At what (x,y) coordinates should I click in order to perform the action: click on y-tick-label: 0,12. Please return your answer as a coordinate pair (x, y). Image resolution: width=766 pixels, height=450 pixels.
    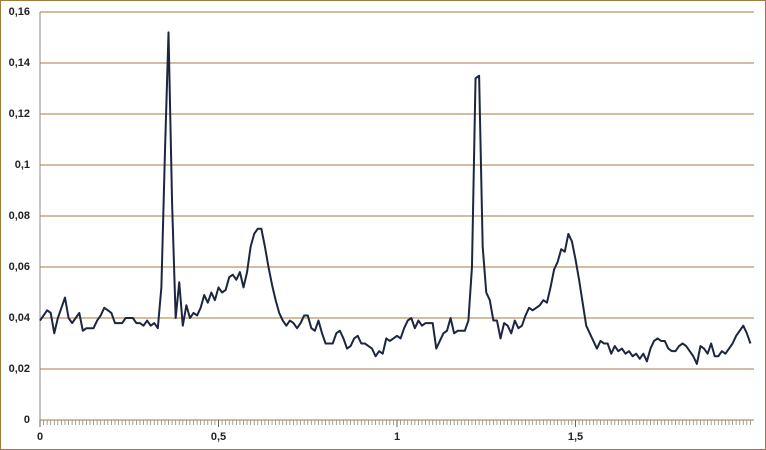
    Looking at the image, I should click on (19, 114).